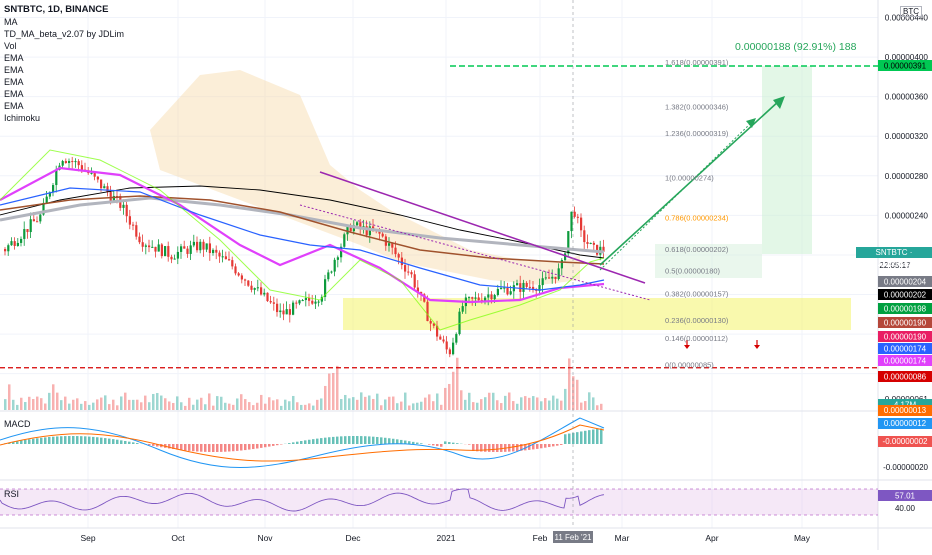 Image resolution: width=932 pixels, height=555 pixels. Describe the element at coordinates (178, 538) in the screenshot. I see `time-axis-label: Oct` at that location.